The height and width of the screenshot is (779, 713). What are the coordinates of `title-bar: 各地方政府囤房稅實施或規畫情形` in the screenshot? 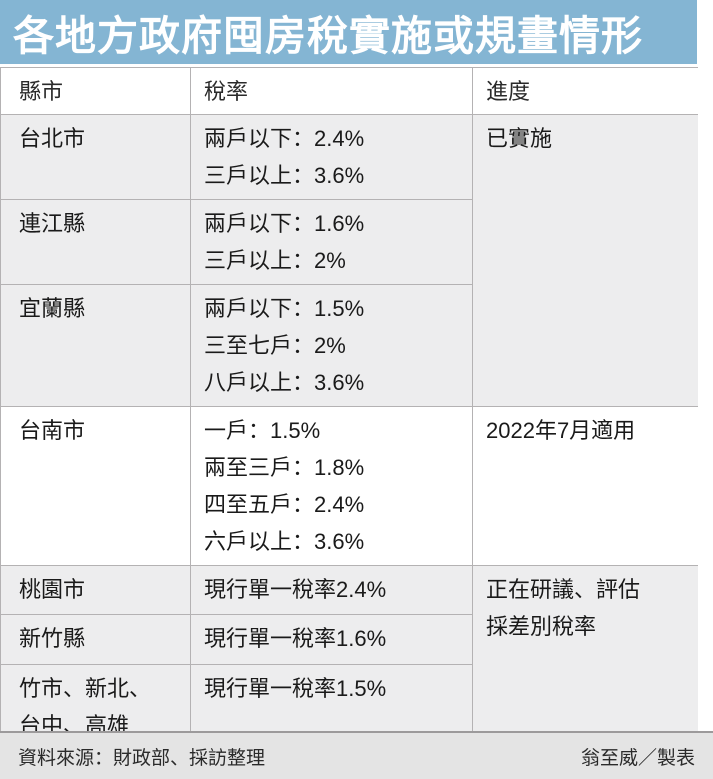 It's located at (348, 32).